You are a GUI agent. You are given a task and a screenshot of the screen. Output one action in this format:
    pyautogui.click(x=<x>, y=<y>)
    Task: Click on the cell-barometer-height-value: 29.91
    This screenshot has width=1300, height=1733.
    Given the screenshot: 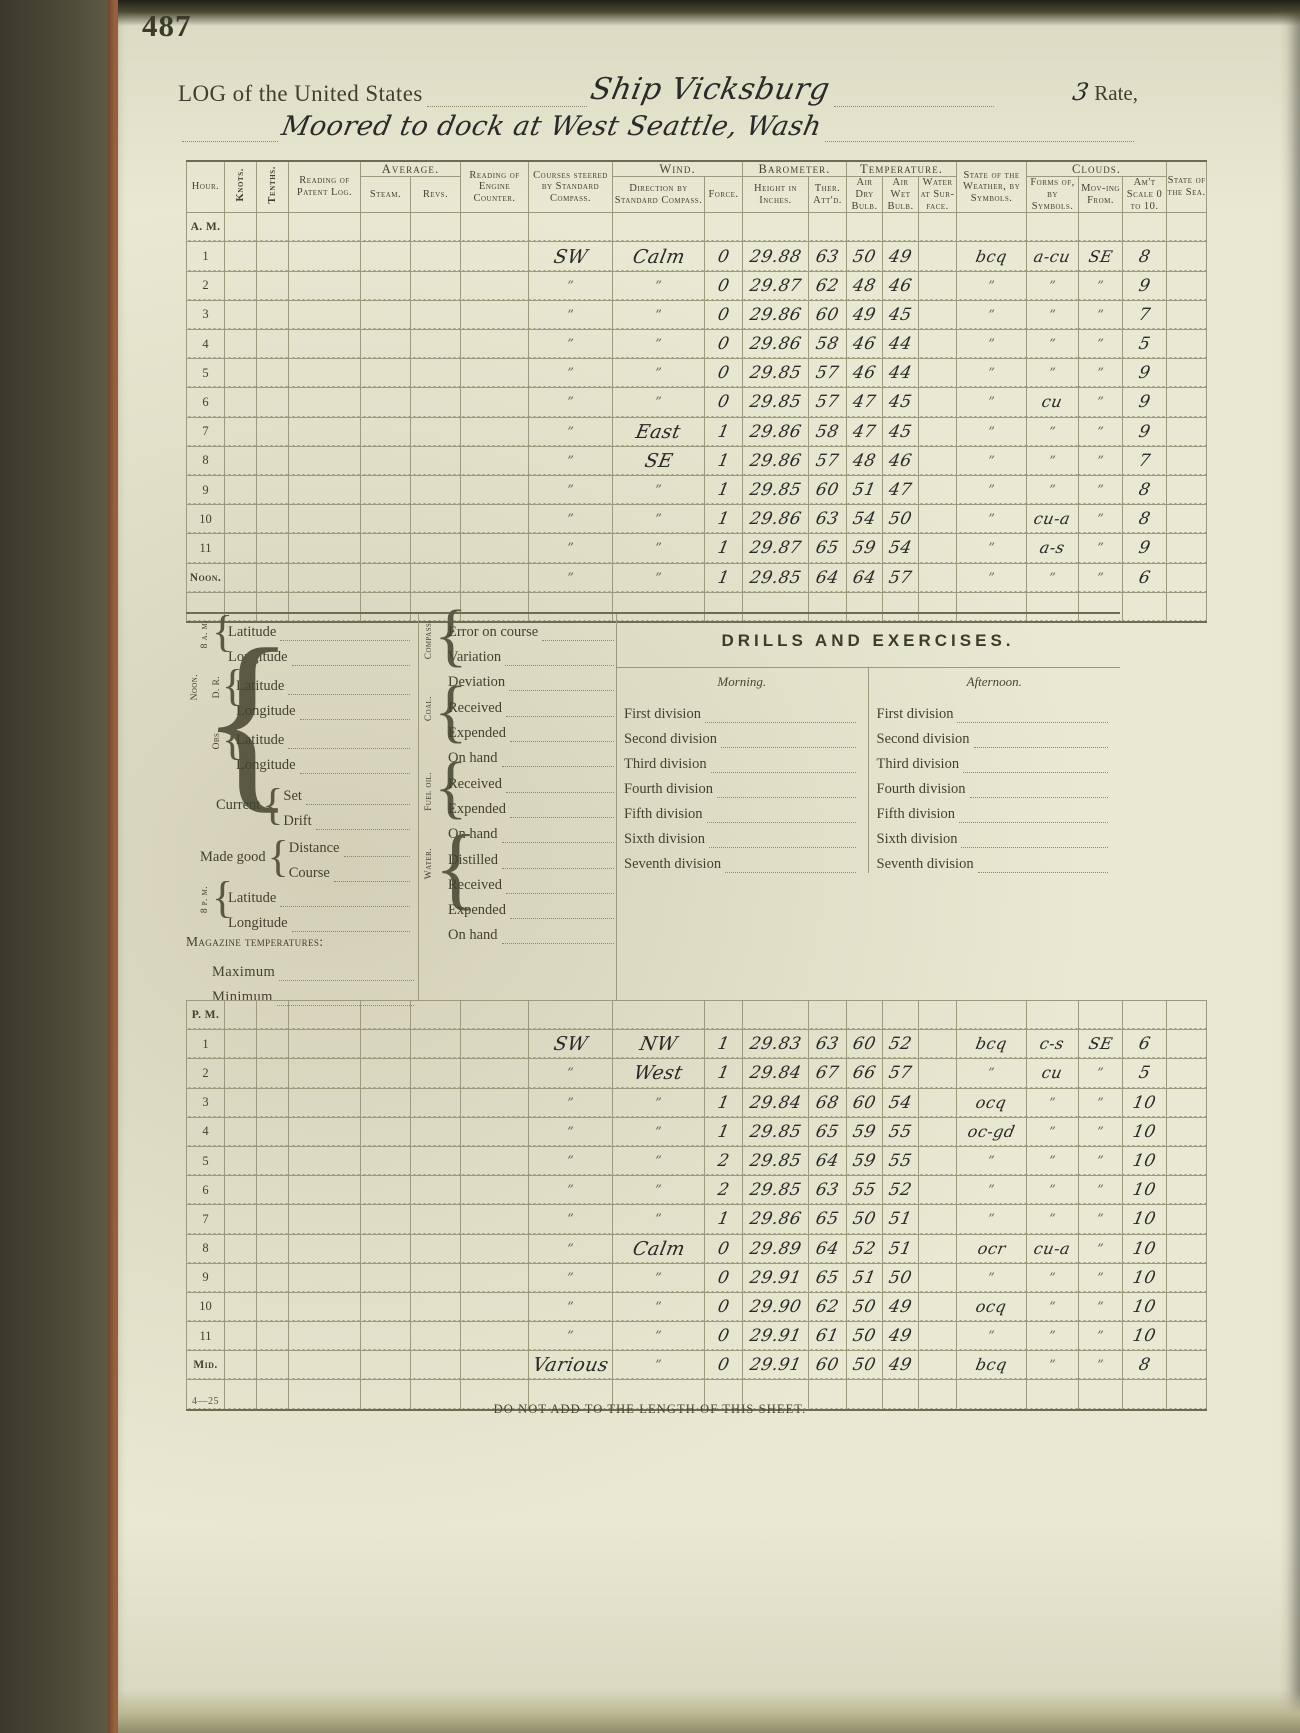 What is the action you would take?
    pyautogui.click(x=775, y=1365)
    